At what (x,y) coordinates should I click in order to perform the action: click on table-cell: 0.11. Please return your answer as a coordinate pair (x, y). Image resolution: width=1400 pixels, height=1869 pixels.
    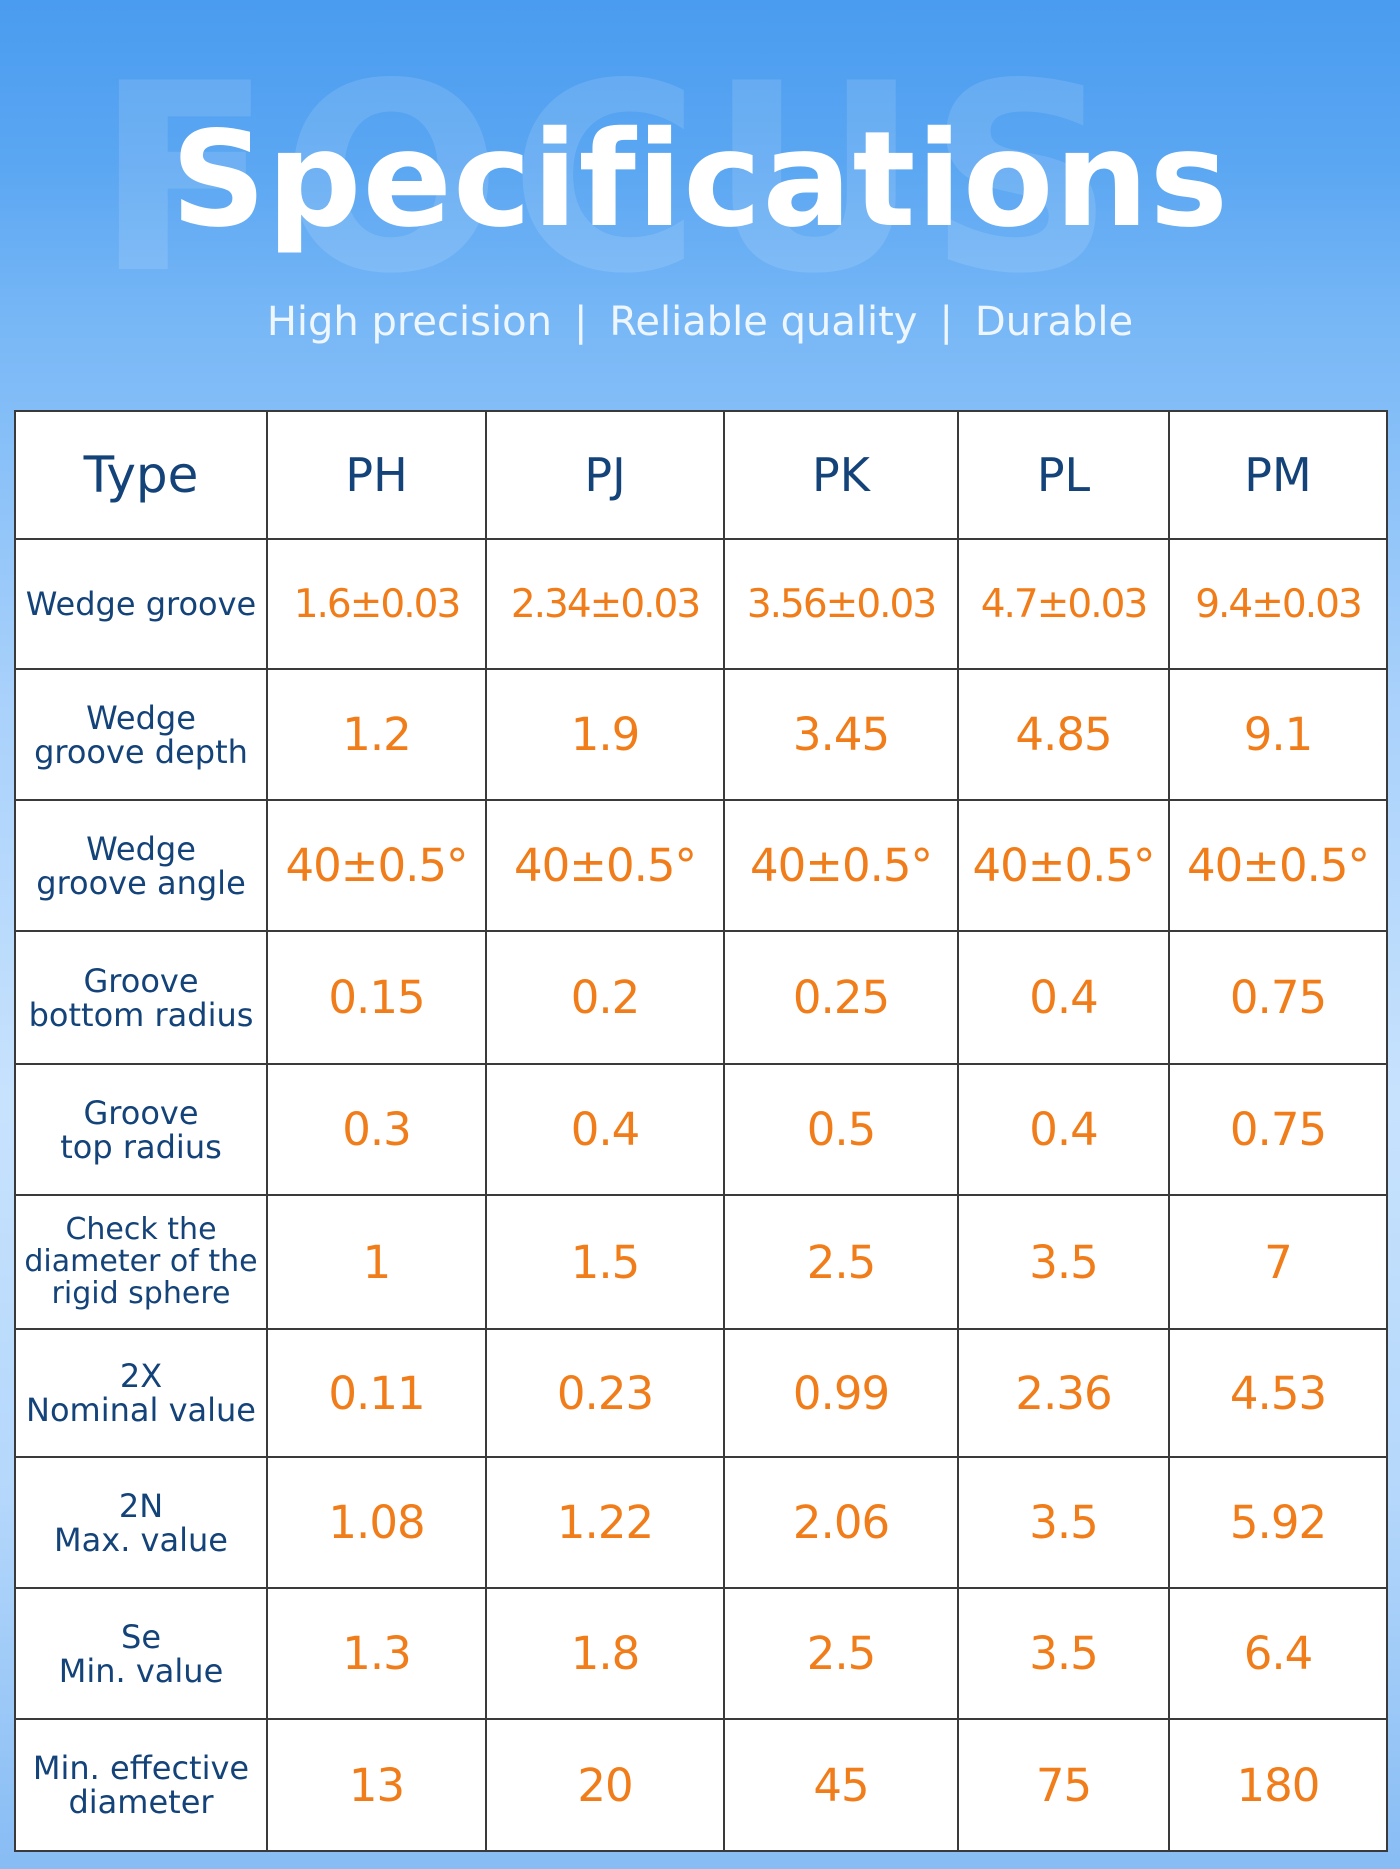
    Looking at the image, I should click on (376, 1393).